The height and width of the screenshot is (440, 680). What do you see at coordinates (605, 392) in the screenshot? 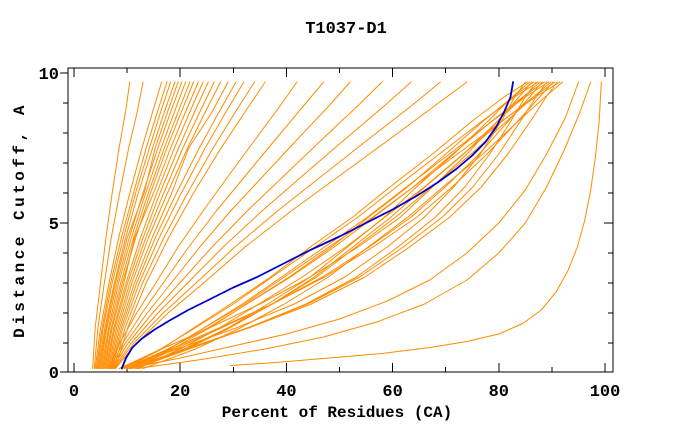
I see `x-tick-label: 100` at bounding box center [605, 392].